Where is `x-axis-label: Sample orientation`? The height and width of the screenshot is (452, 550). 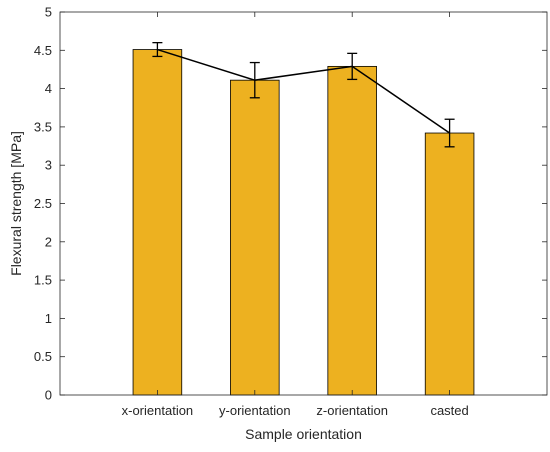 x-axis-label: Sample orientation is located at coordinates (303, 434).